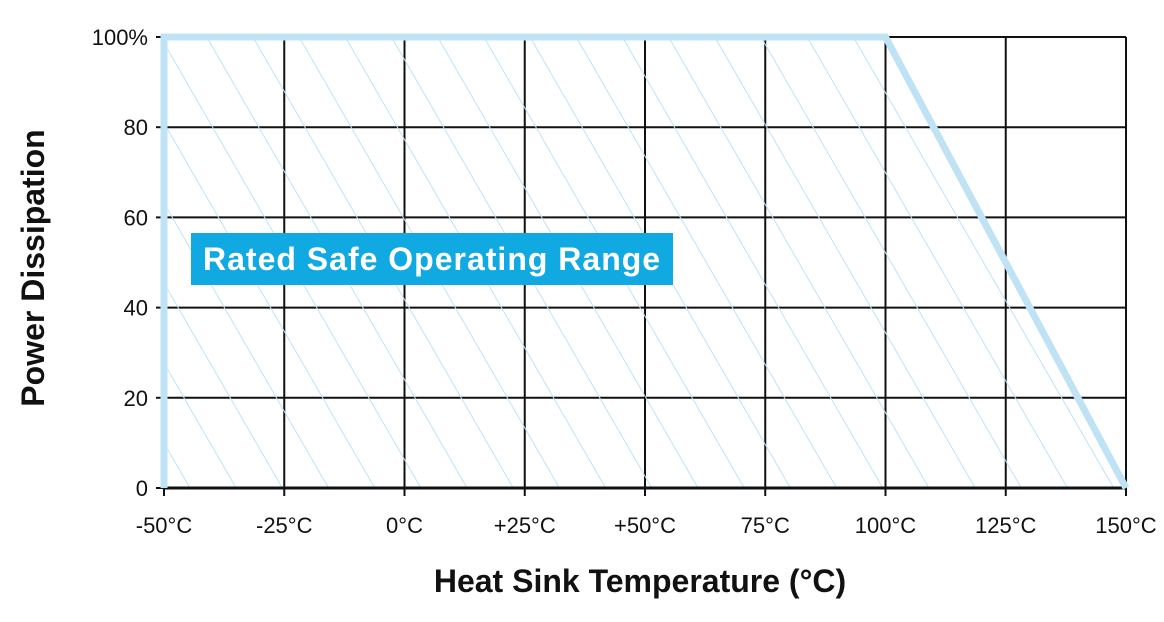 Image resolution: width=1164 pixels, height=622 pixels. I want to click on x-axis-title: Heat Sink Temperature (°C), so click(640, 581).